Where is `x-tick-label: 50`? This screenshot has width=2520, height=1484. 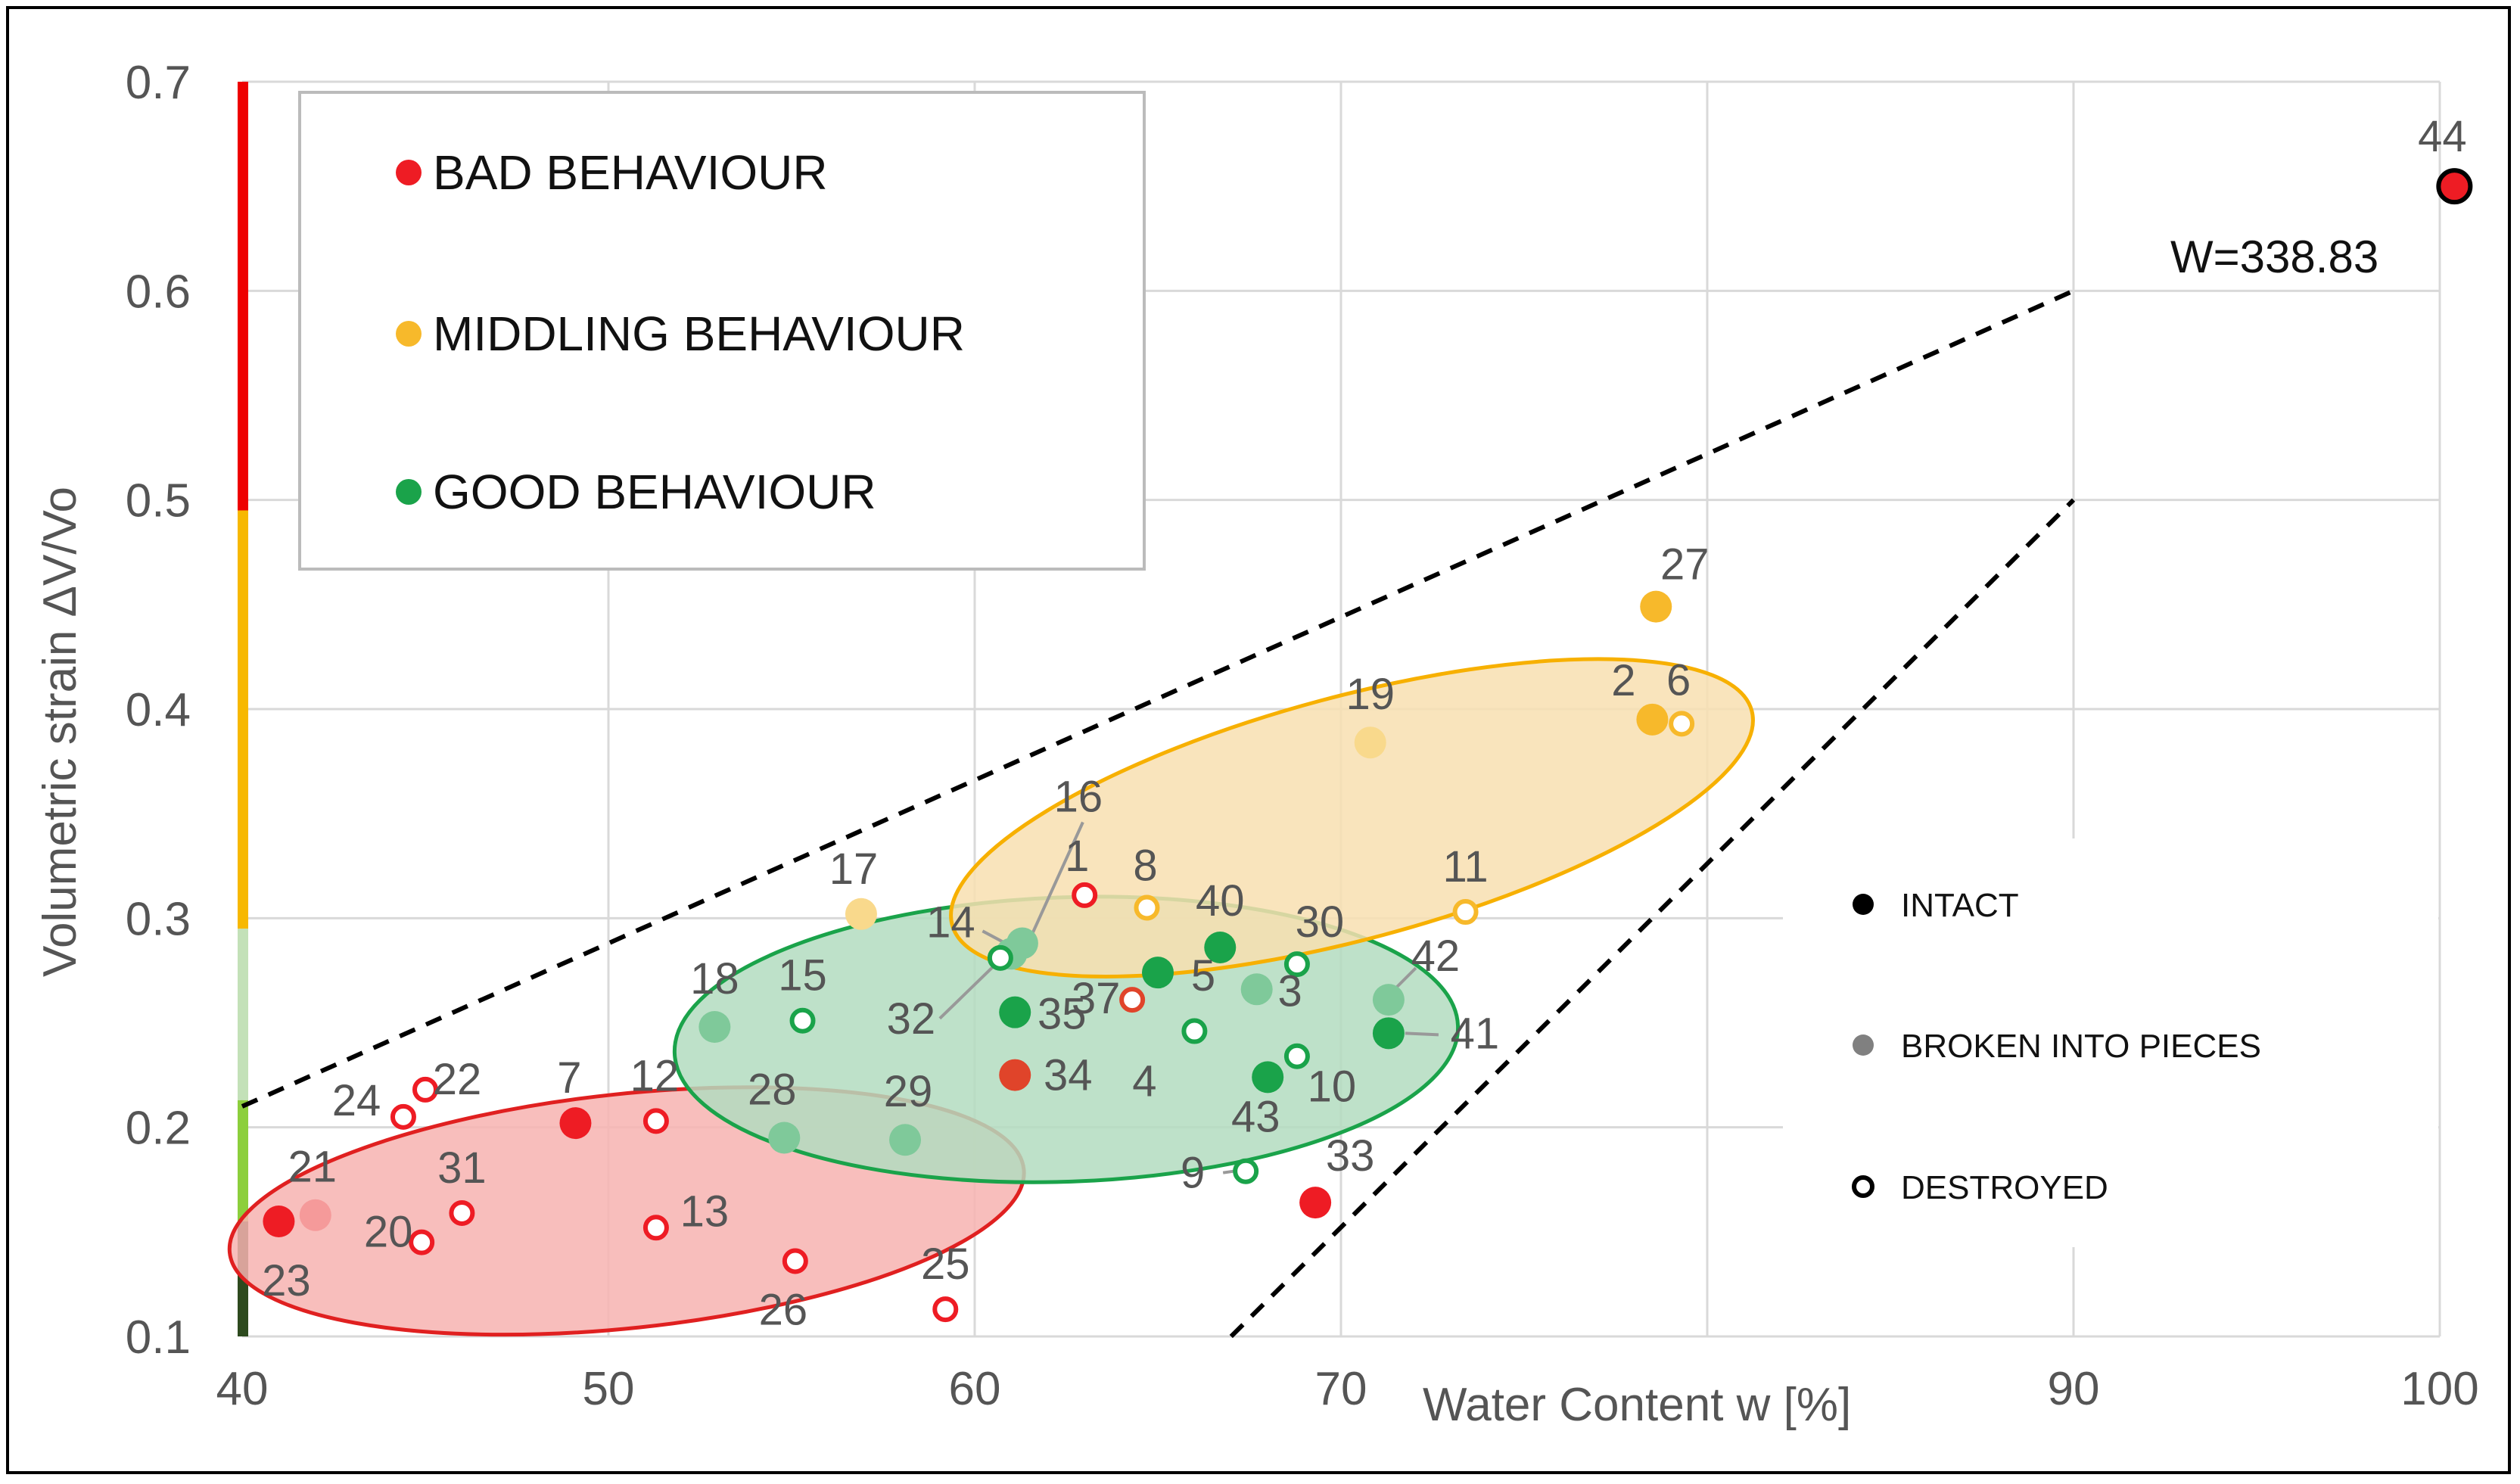
x-tick-label: 50 is located at coordinates (609, 1389).